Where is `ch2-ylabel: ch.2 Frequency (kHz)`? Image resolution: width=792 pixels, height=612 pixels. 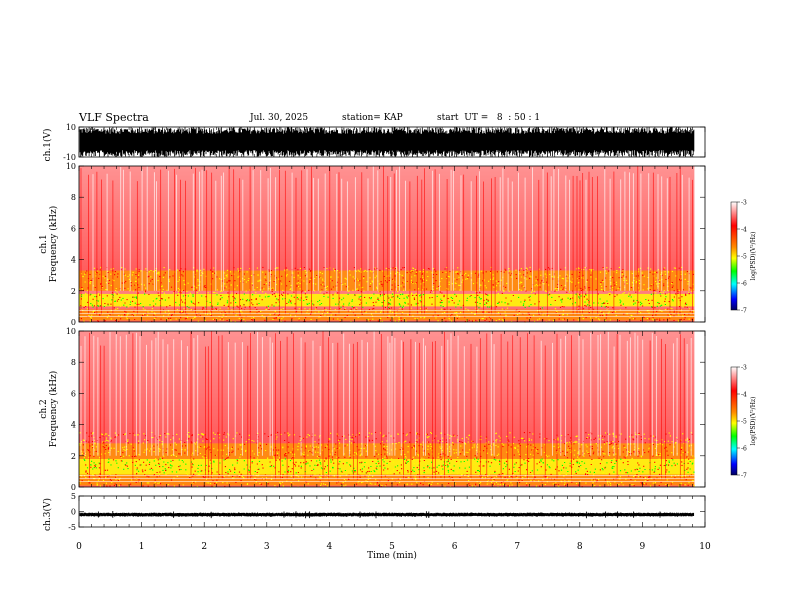
ch2-ylabel: ch.2 Frequency (kHz) is located at coordinates (49, 409).